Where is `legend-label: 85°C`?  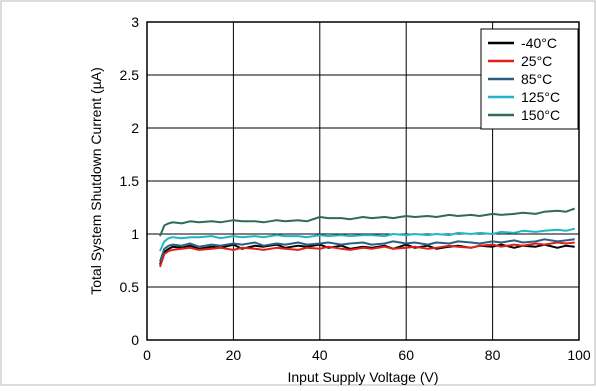
legend-label: 85°C is located at coordinates (536, 79).